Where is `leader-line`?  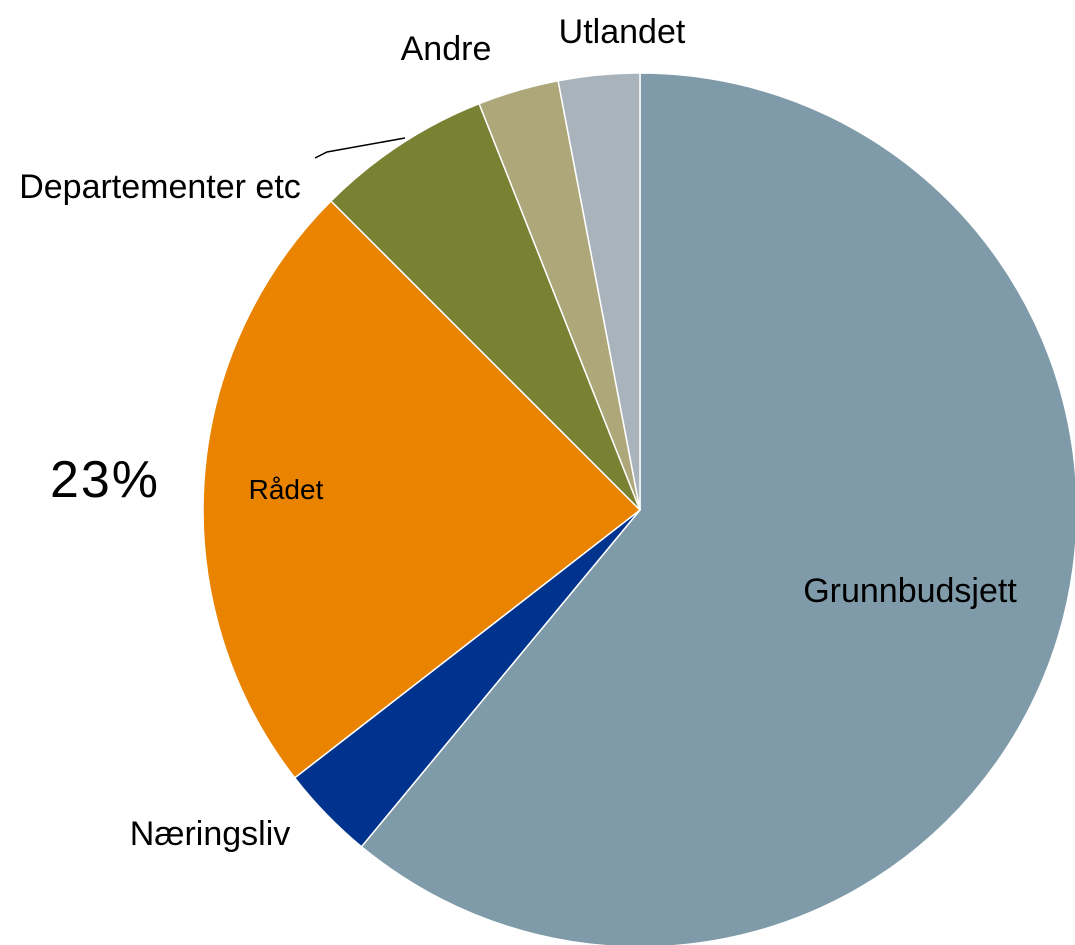
leader-line is located at coordinates (360, 148).